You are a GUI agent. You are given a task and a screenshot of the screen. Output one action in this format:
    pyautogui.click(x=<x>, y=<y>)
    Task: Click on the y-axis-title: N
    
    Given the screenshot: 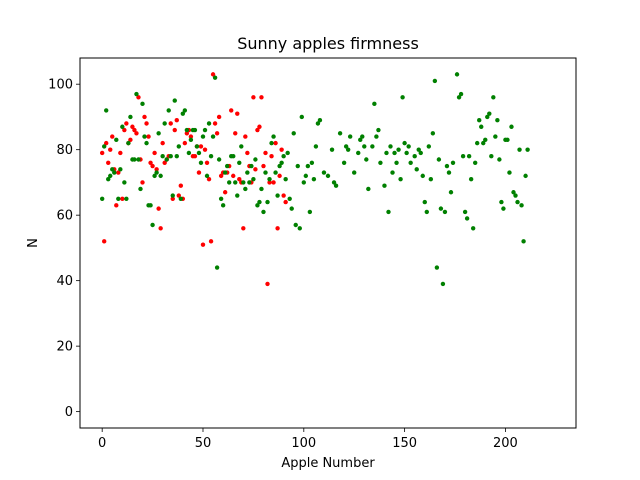 What is the action you would take?
    pyautogui.click(x=33, y=243)
    